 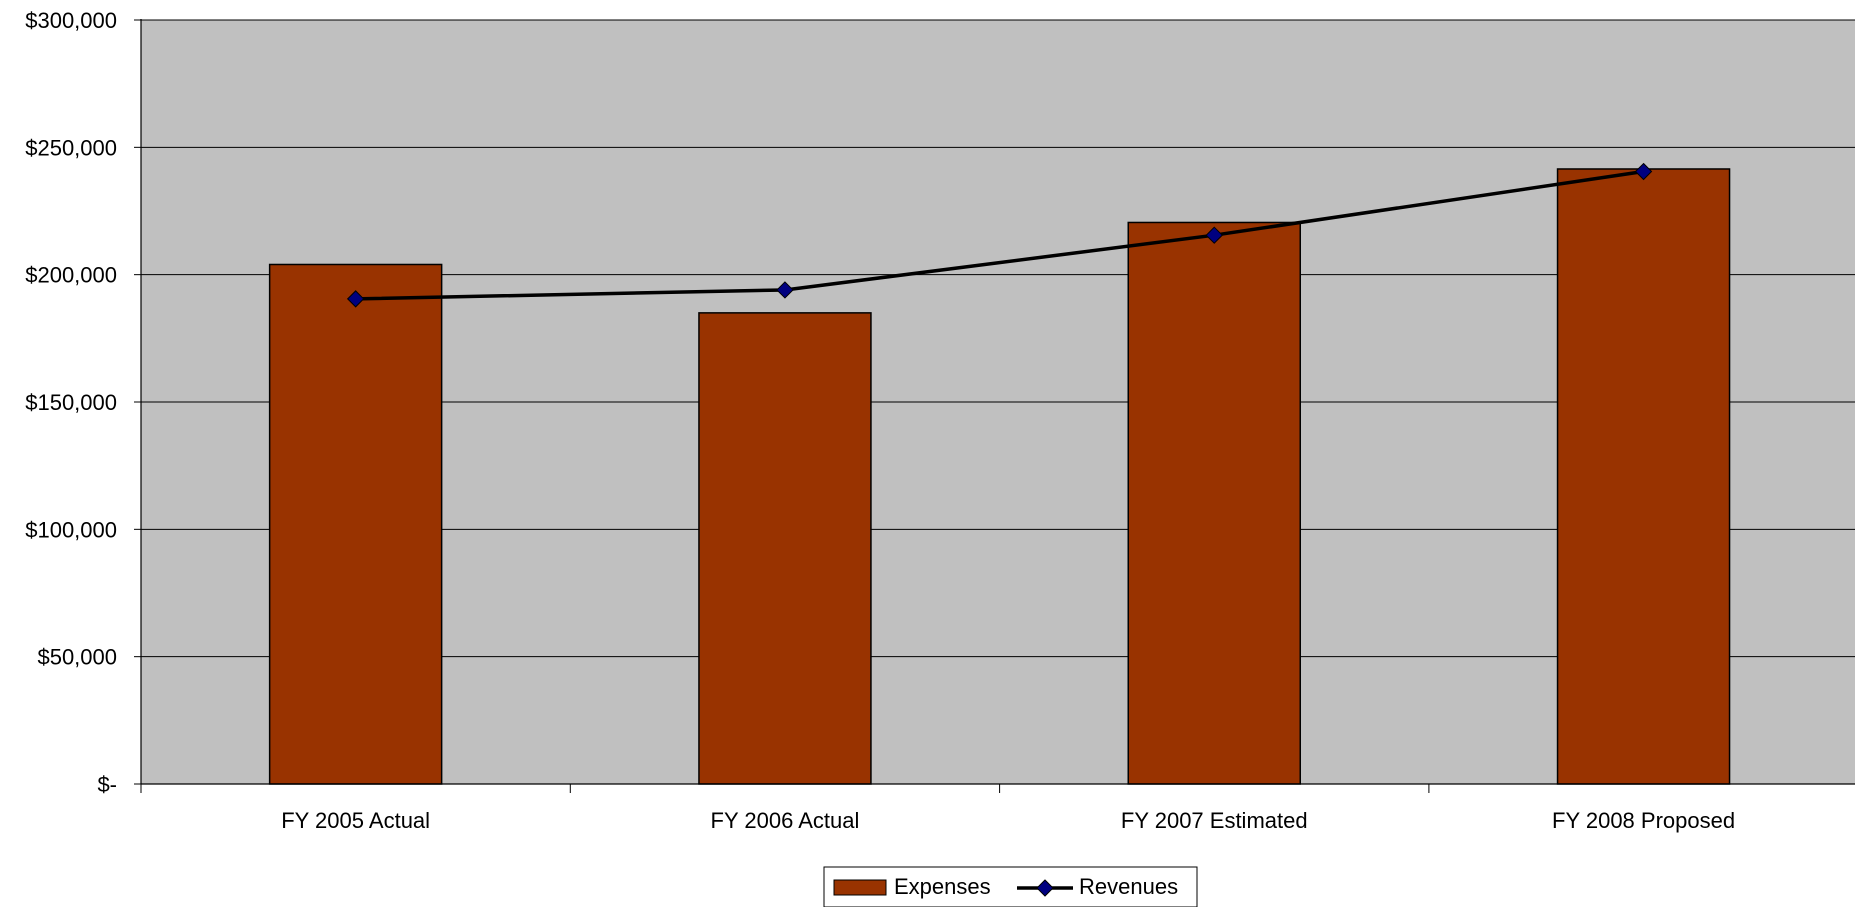 I want to click on revenues-line, so click(x=999, y=235).